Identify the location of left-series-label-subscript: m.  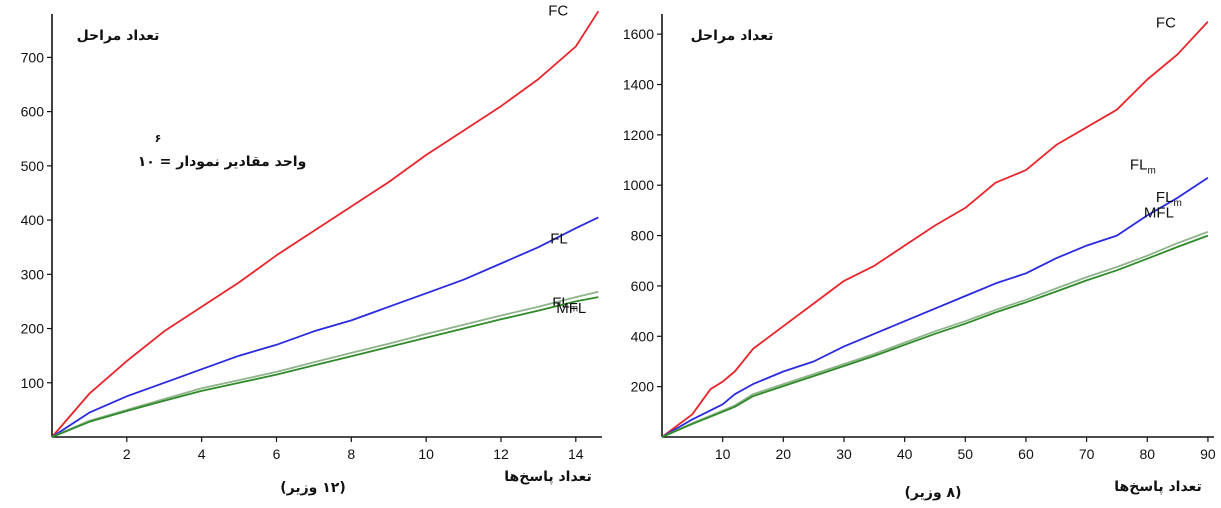
(574, 309).